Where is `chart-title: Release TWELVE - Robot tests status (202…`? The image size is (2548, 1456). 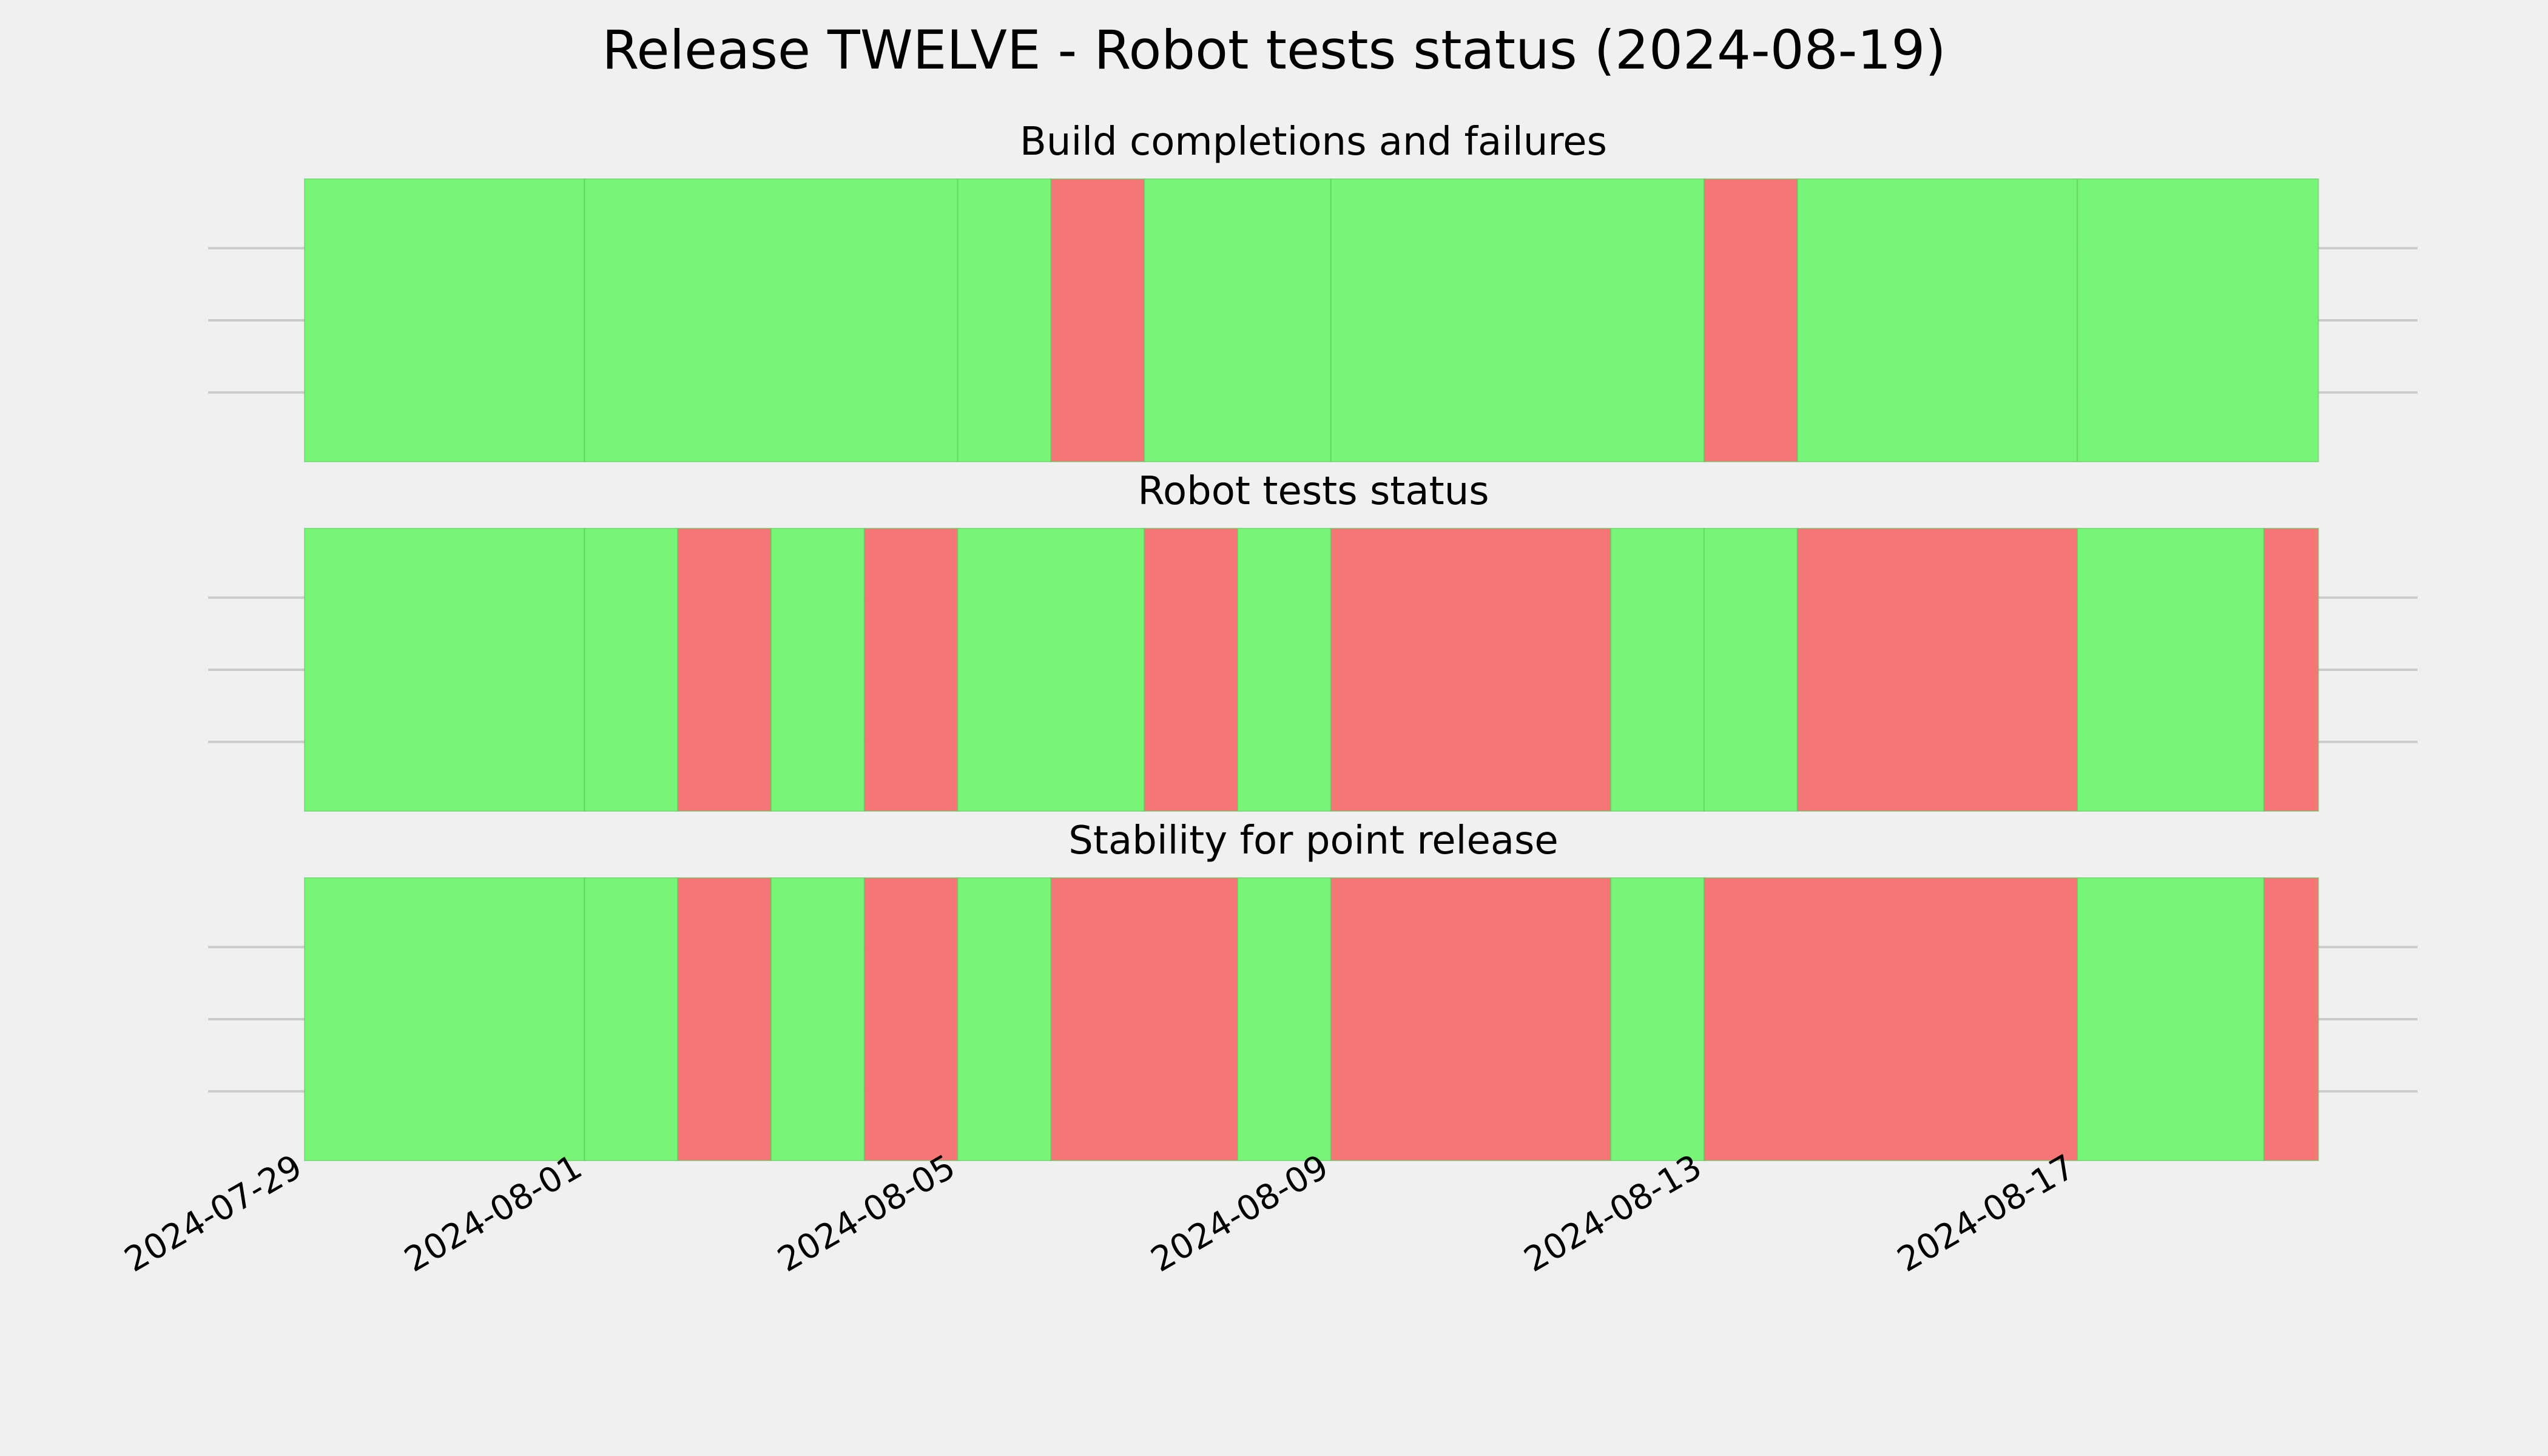 chart-title: Release TWELVE - Robot tests status (202… is located at coordinates (1274, 50).